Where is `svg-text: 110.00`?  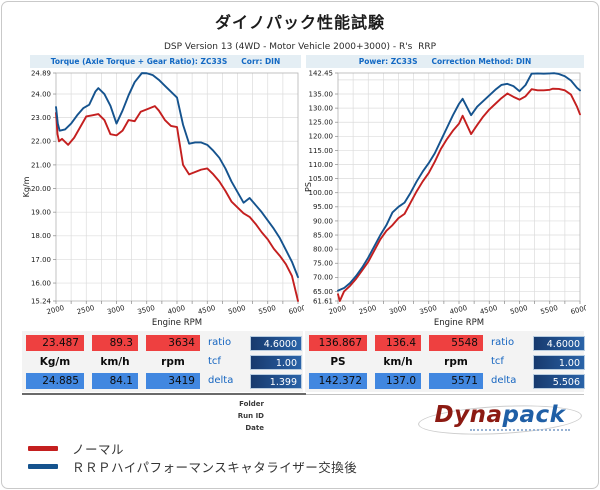 svg-text: 110.00 is located at coordinates (321, 165).